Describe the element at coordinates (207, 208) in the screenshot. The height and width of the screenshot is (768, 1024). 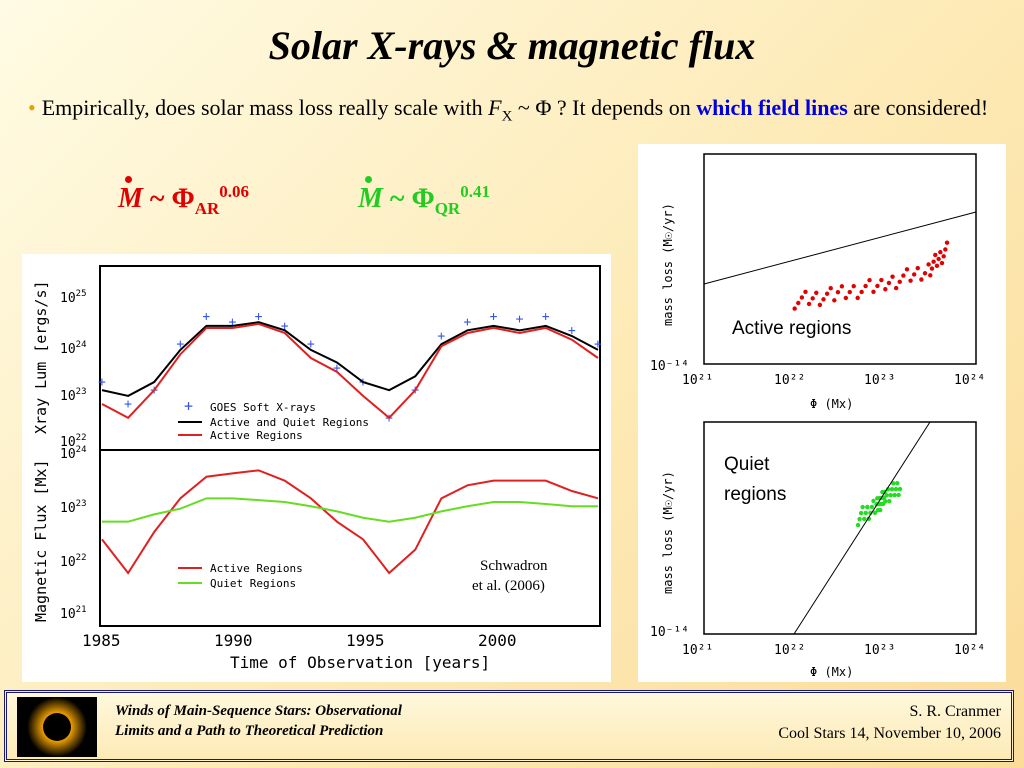
I see `phi-subscript: AR` at that location.